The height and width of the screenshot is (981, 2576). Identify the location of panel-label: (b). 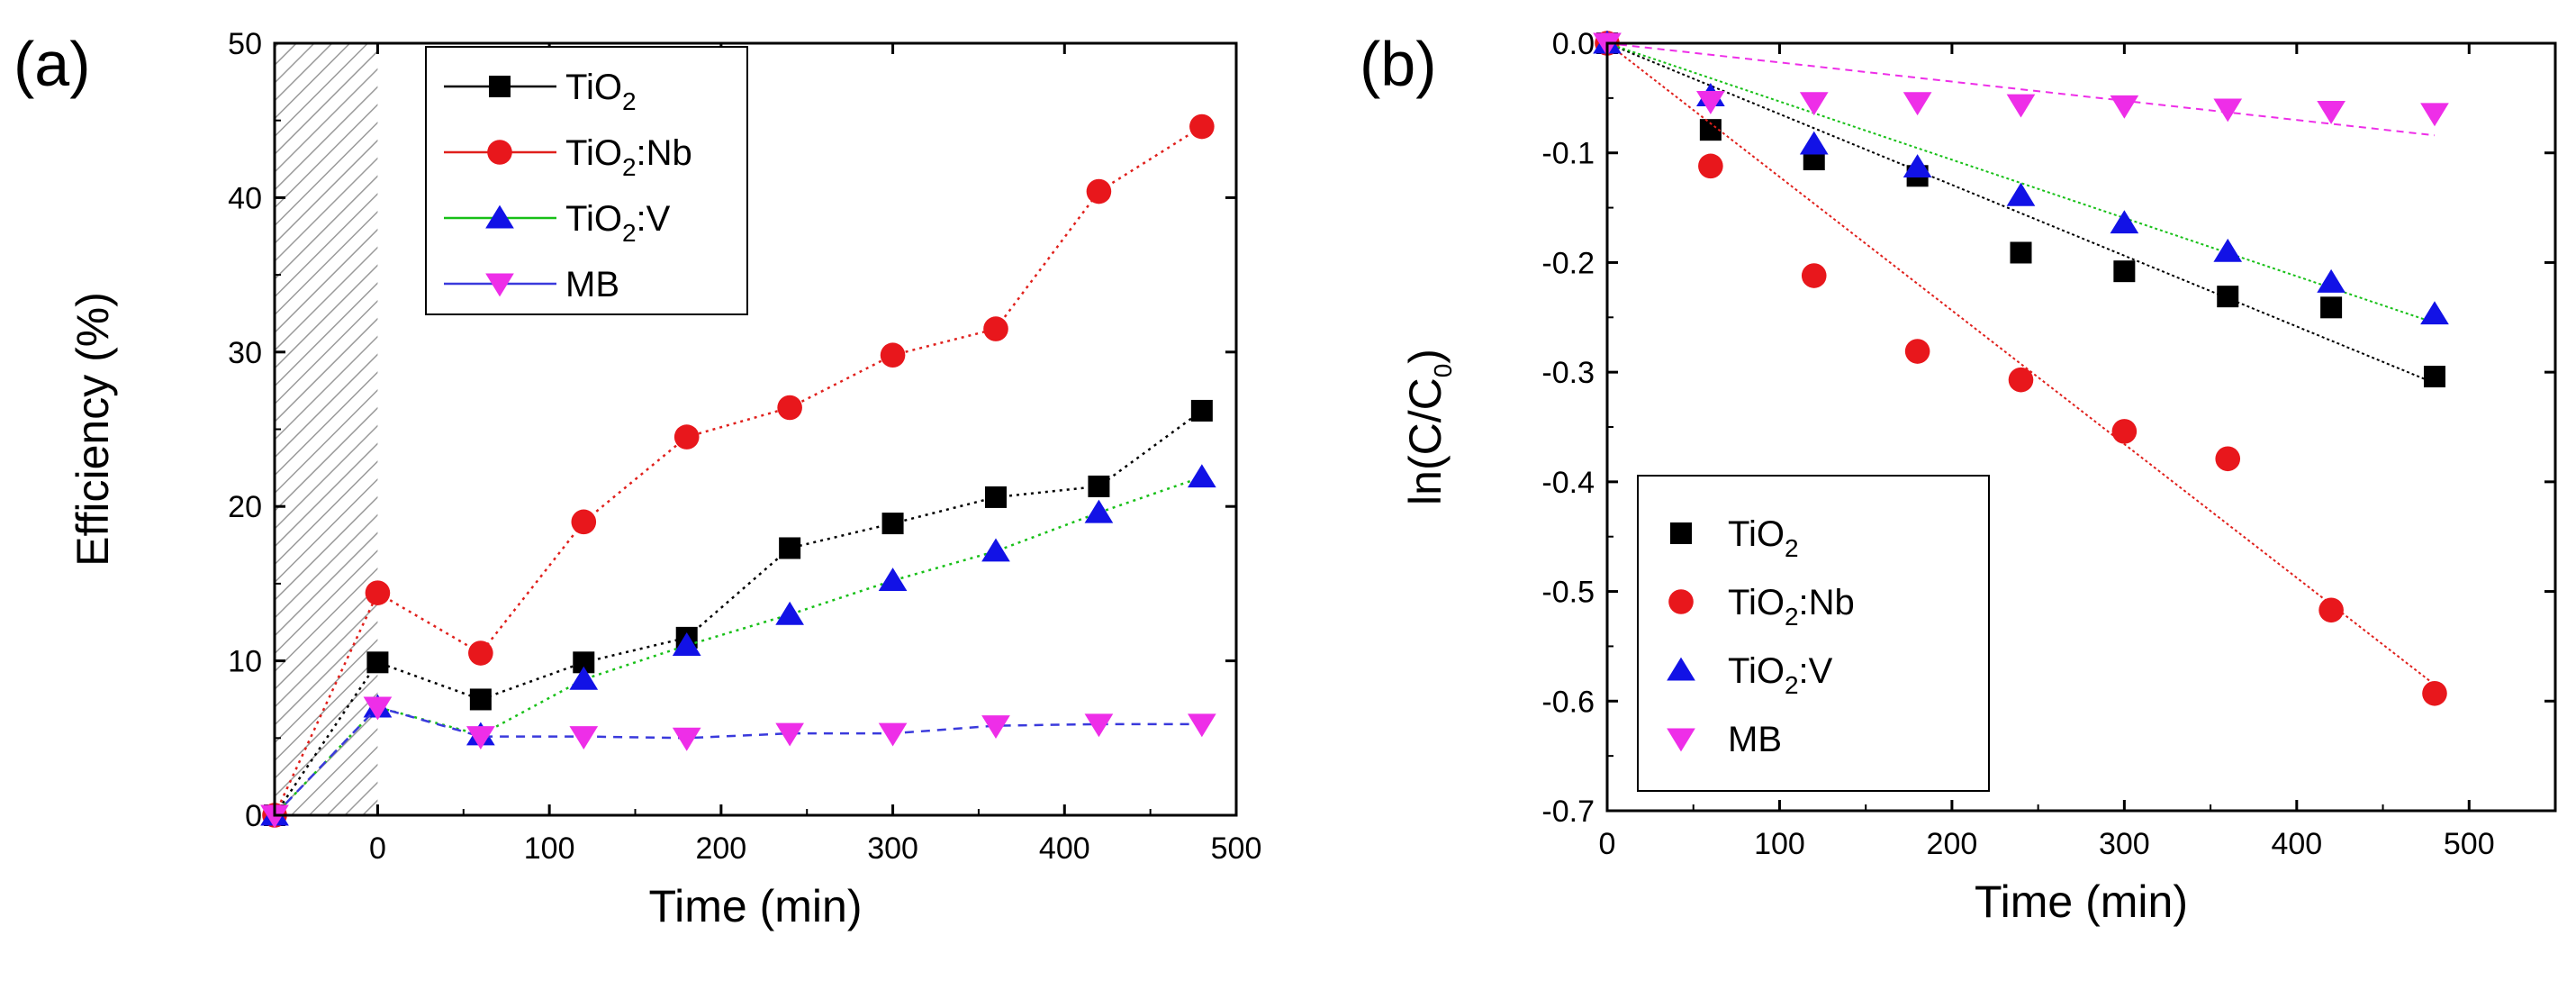
(1398, 64).